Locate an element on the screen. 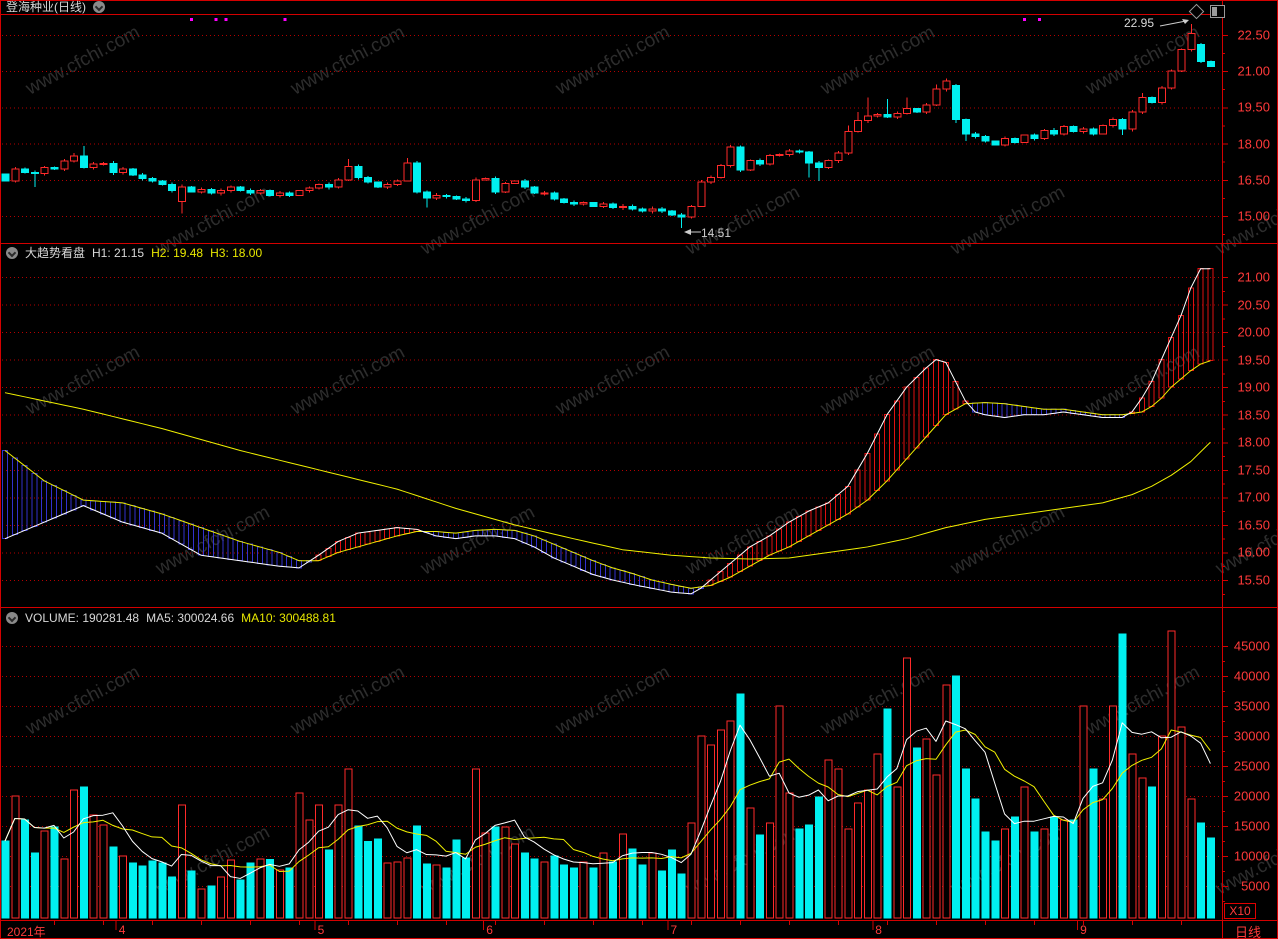 The image size is (1278, 939). month-label: 7 is located at coordinates (674, 930).